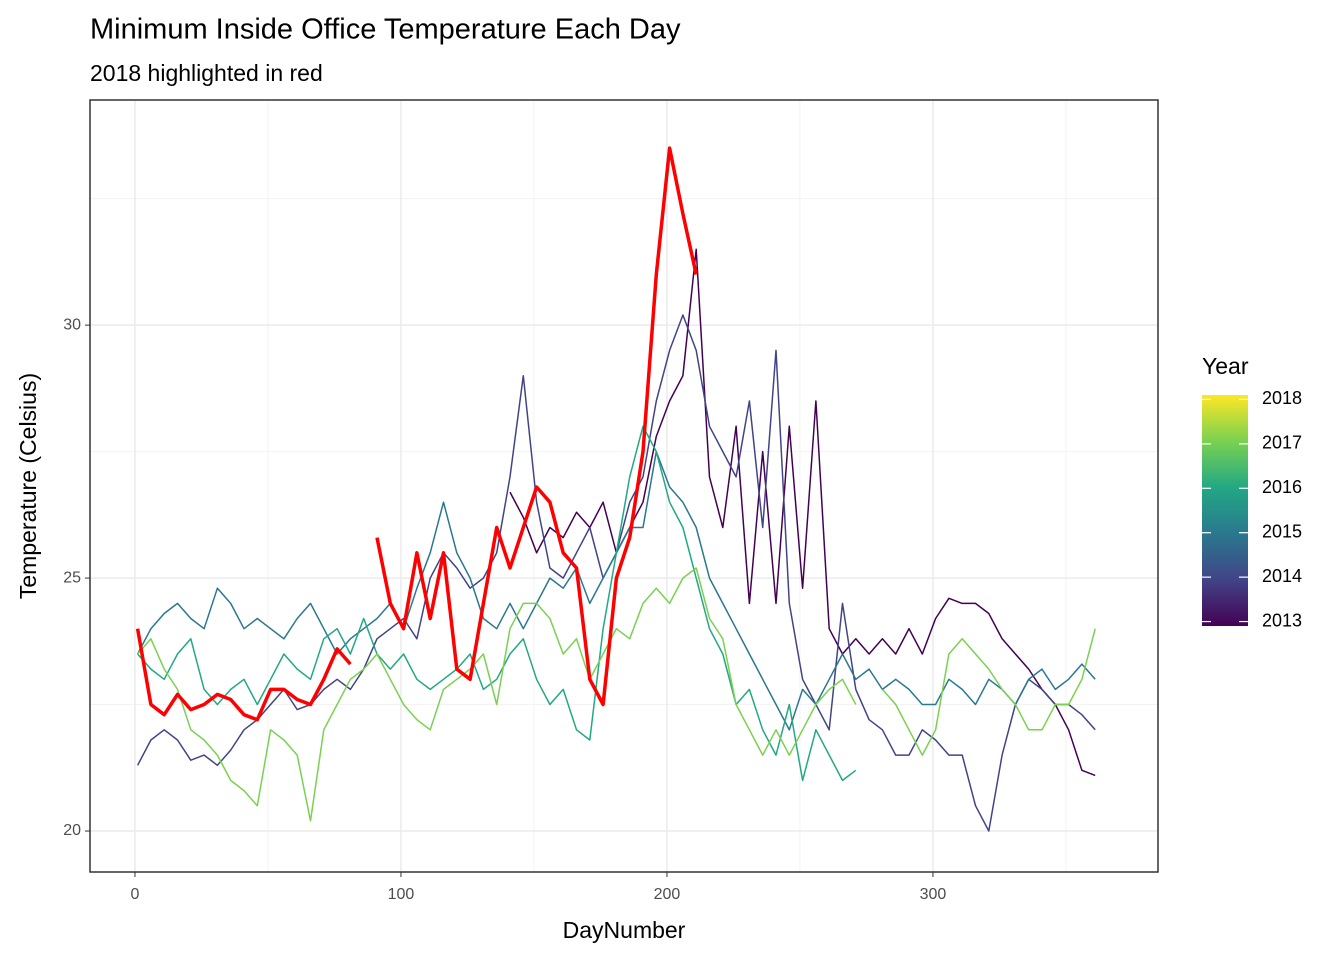  Describe the element at coordinates (624, 930) in the screenshot. I see `x-axis-label: DayNumber` at that location.